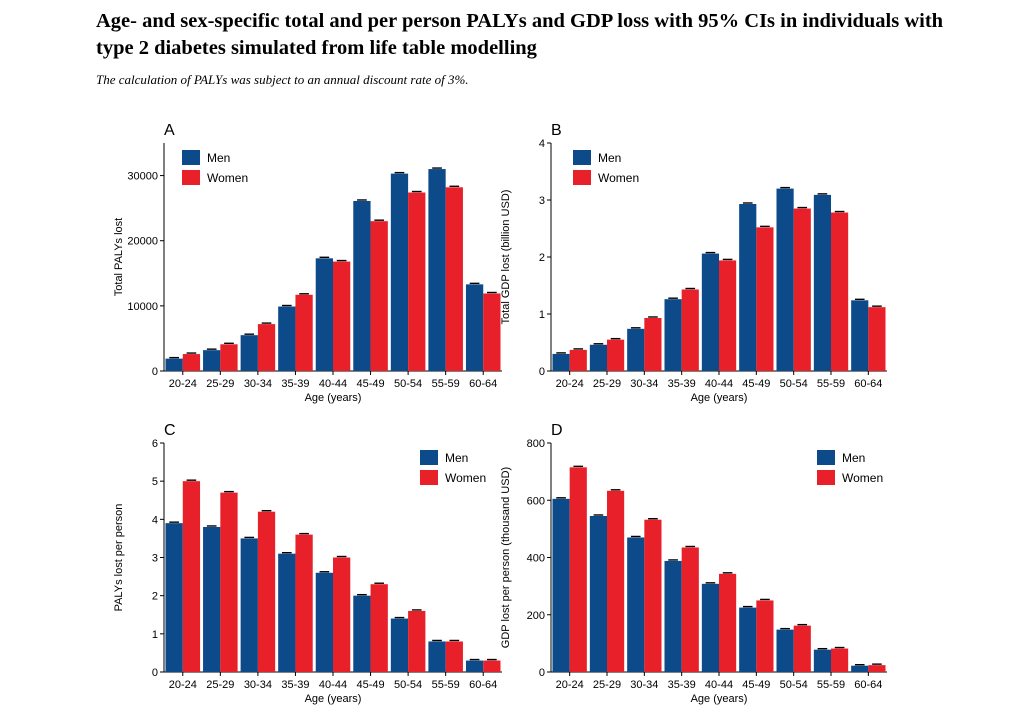 This screenshot has width=1010, height=718. Describe the element at coordinates (119, 558) in the screenshot. I see `y-axis-title: PALYs lost per person` at that location.